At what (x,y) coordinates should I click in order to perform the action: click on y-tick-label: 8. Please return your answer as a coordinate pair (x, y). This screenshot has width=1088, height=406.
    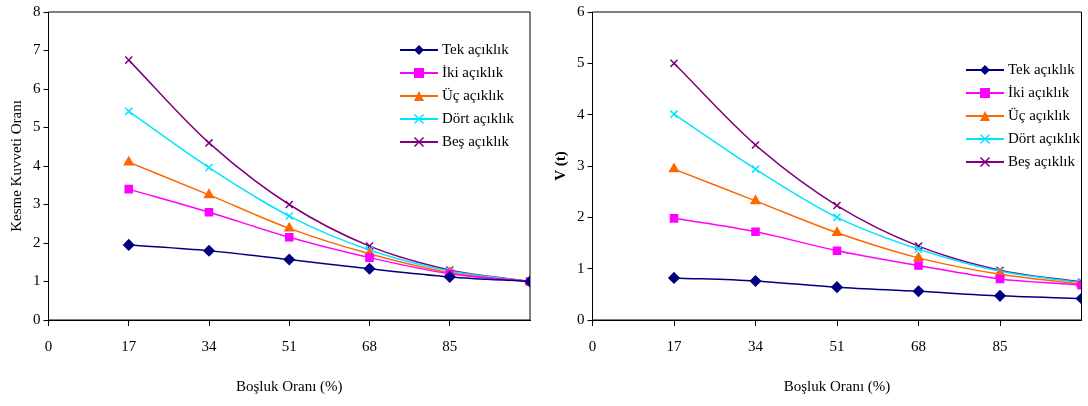
    Looking at the image, I should click on (37, 10).